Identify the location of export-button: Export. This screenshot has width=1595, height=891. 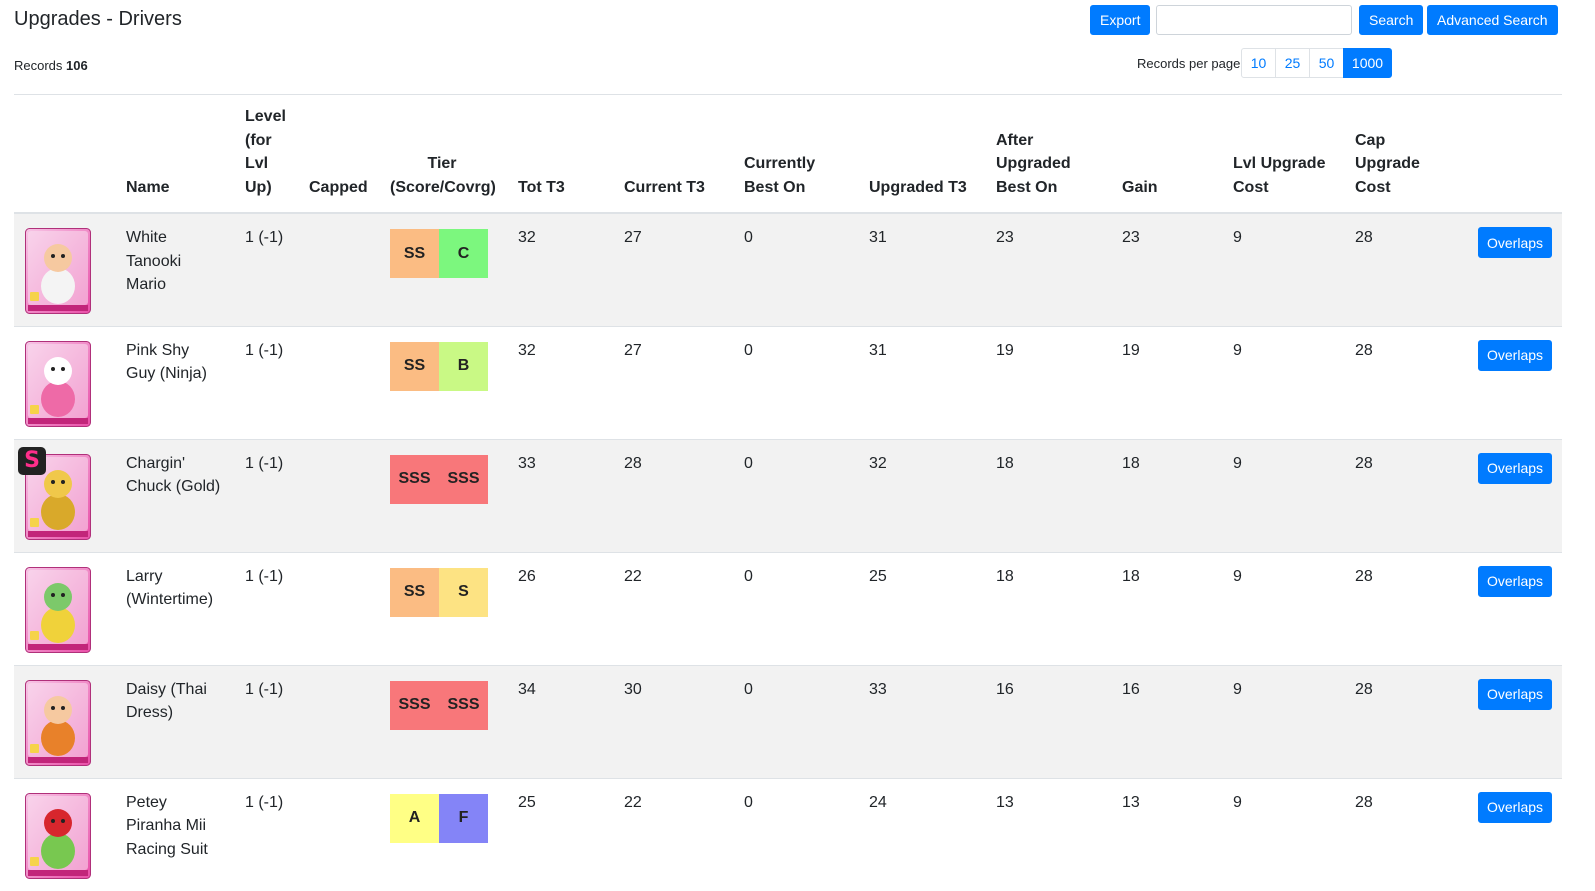
(1120, 20).